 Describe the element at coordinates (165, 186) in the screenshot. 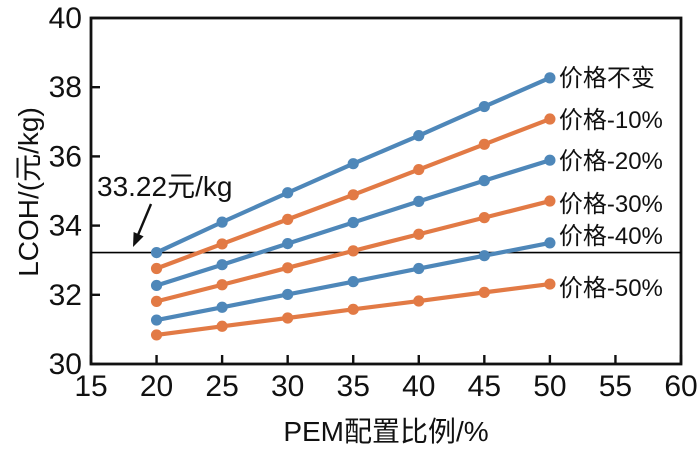

I see `annotation-label: 33.22元/kg` at that location.